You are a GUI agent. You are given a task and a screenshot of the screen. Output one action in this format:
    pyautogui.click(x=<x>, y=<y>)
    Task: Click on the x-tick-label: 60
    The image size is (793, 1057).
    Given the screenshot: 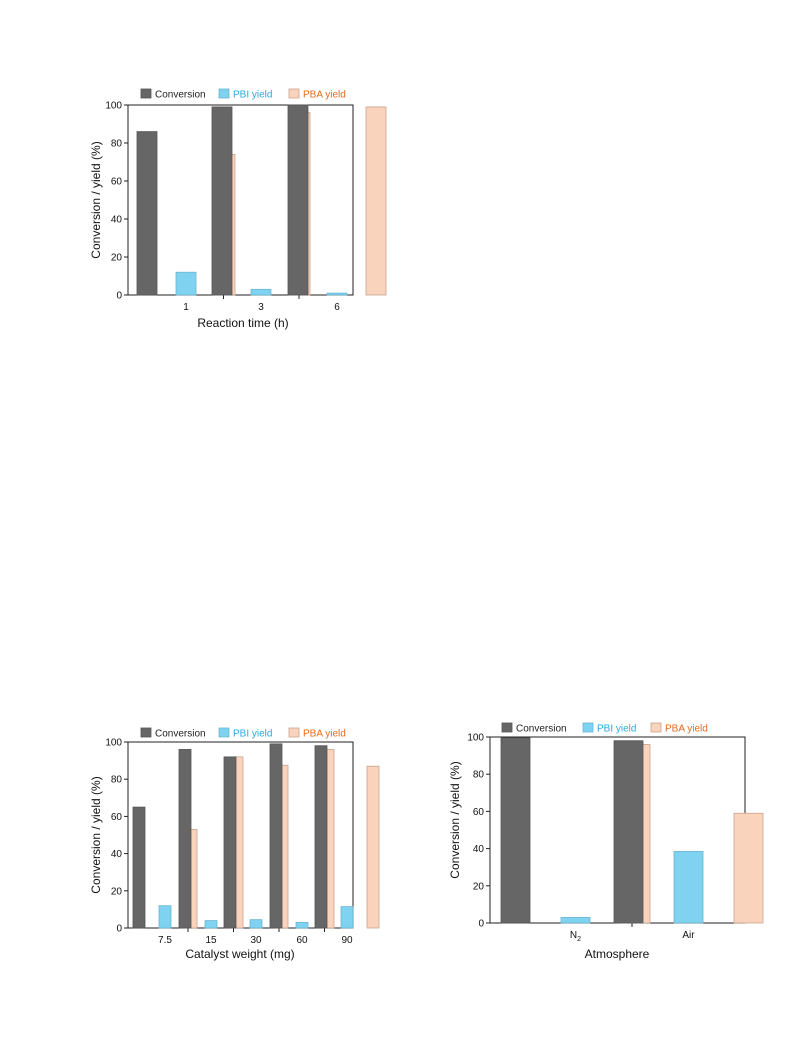 What is the action you would take?
    pyautogui.click(x=302, y=940)
    